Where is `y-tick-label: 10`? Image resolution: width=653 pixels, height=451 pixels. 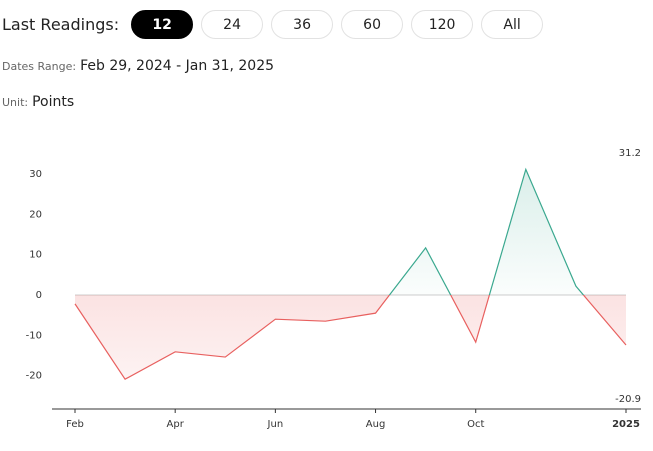
y-tick-label: 10 is located at coordinates (35, 255).